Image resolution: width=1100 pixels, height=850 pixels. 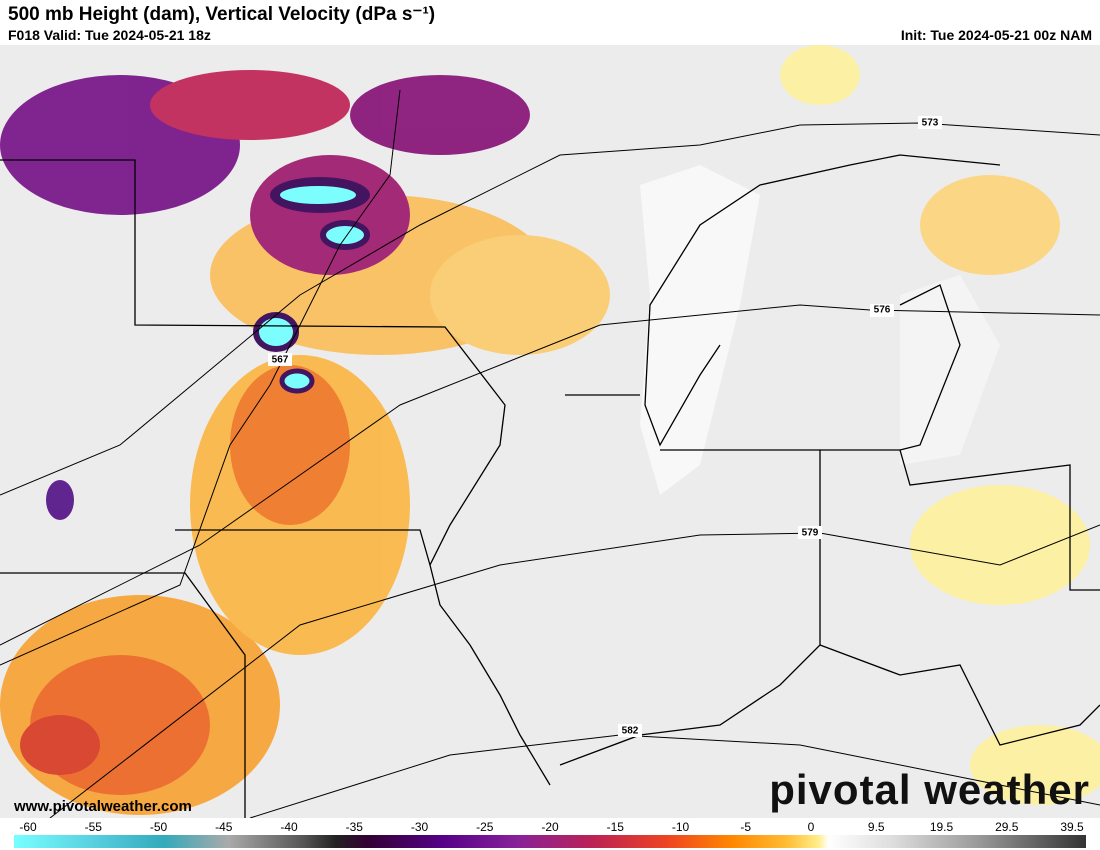 I want to click on colorbar-label: -40, so click(x=289, y=827).